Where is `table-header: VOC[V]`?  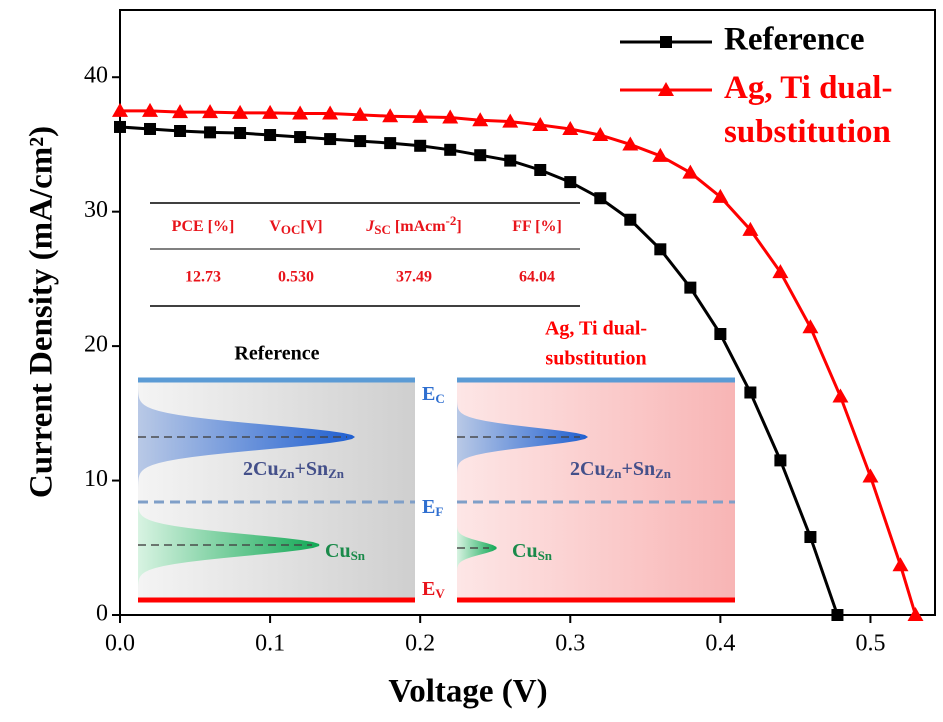 table-header: VOC[V] is located at coordinates (295, 227).